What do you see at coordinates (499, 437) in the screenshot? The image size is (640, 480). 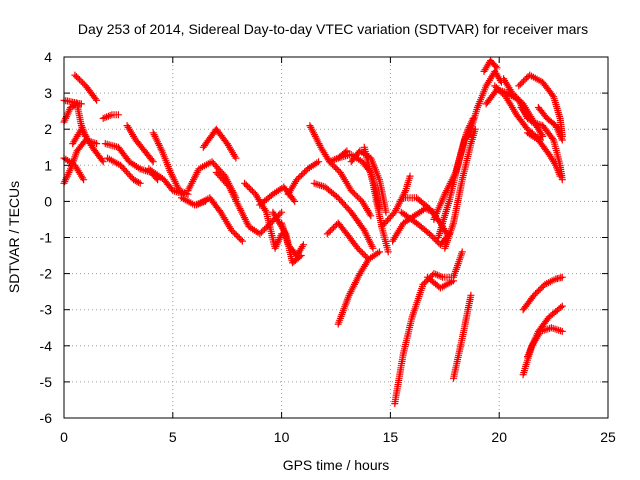 I see `x-tick-label: 20` at bounding box center [499, 437].